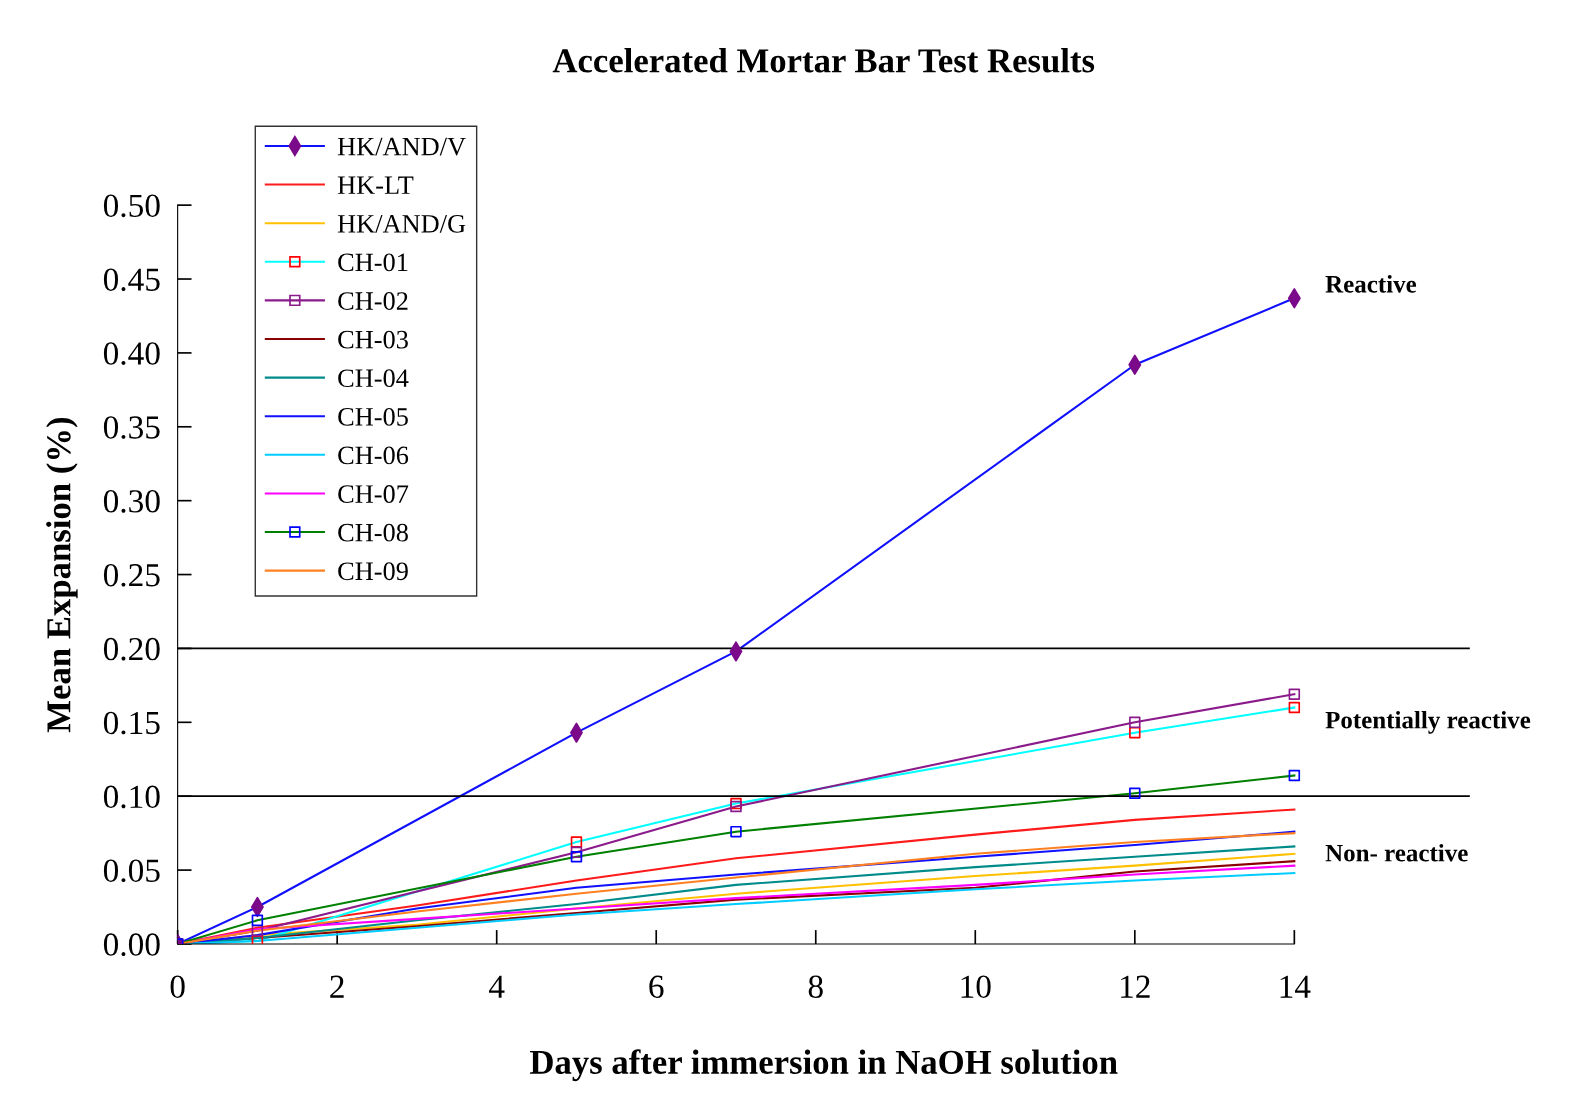  What do you see at coordinates (373, 494) in the screenshot?
I see `legend-label: CH-07` at bounding box center [373, 494].